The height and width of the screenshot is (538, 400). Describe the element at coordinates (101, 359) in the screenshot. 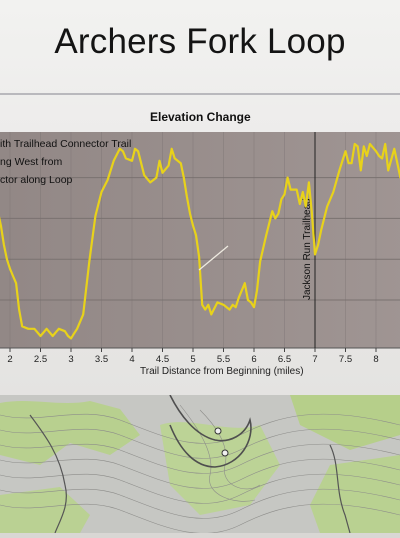

I see `x-tick-label: 3.5` at that location.